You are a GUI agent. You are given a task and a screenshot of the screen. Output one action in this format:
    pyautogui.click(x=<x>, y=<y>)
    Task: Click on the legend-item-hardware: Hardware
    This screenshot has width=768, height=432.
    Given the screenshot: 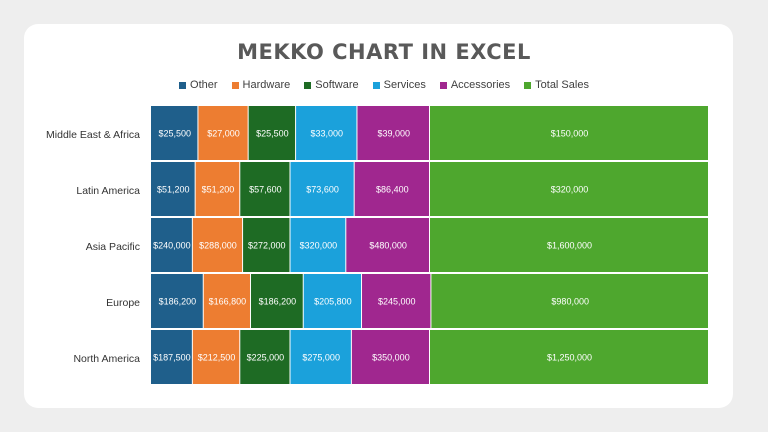 What is the action you would take?
    pyautogui.click(x=261, y=85)
    